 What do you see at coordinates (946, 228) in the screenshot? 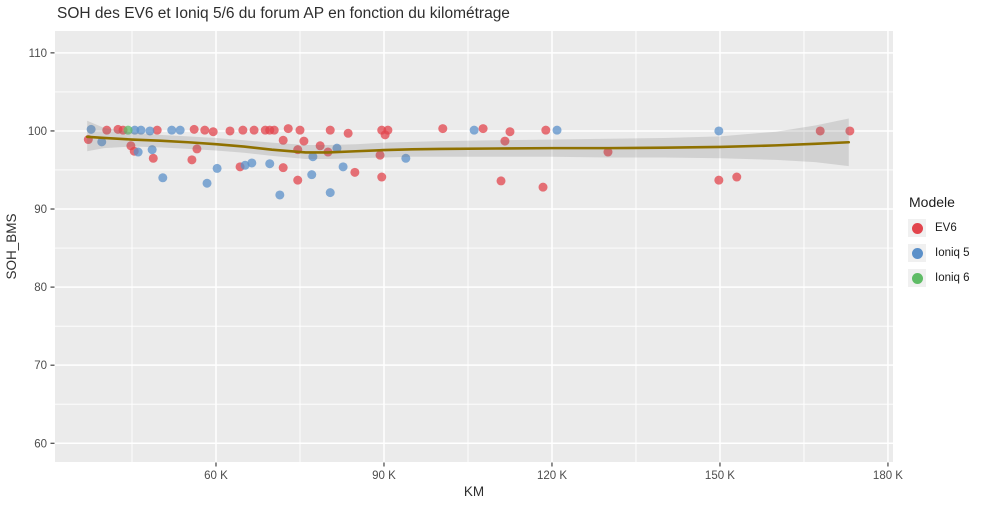
I see `legend-label-ev6: EV6` at bounding box center [946, 228].